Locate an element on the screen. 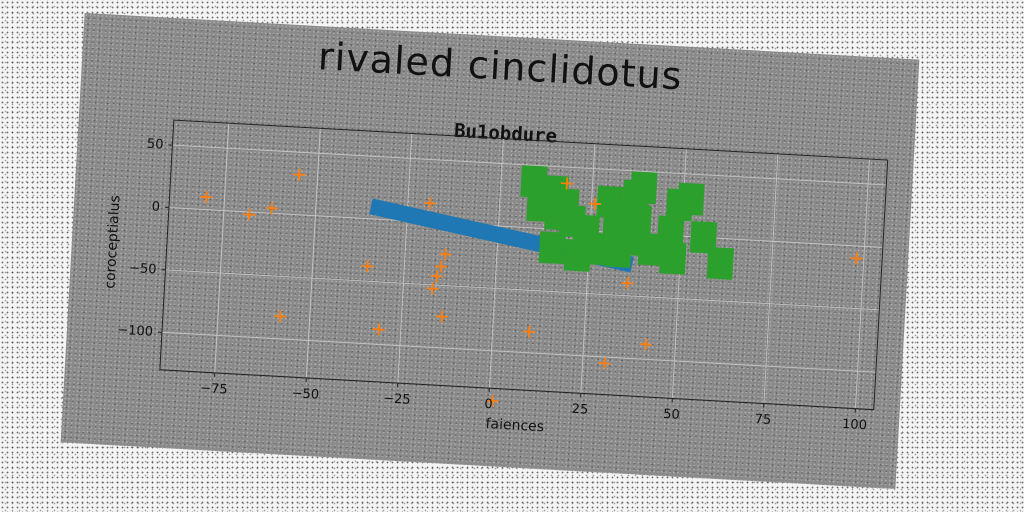 This screenshot has width=1024, height=512. y-tick-label: −50 is located at coordinates (143, 269).